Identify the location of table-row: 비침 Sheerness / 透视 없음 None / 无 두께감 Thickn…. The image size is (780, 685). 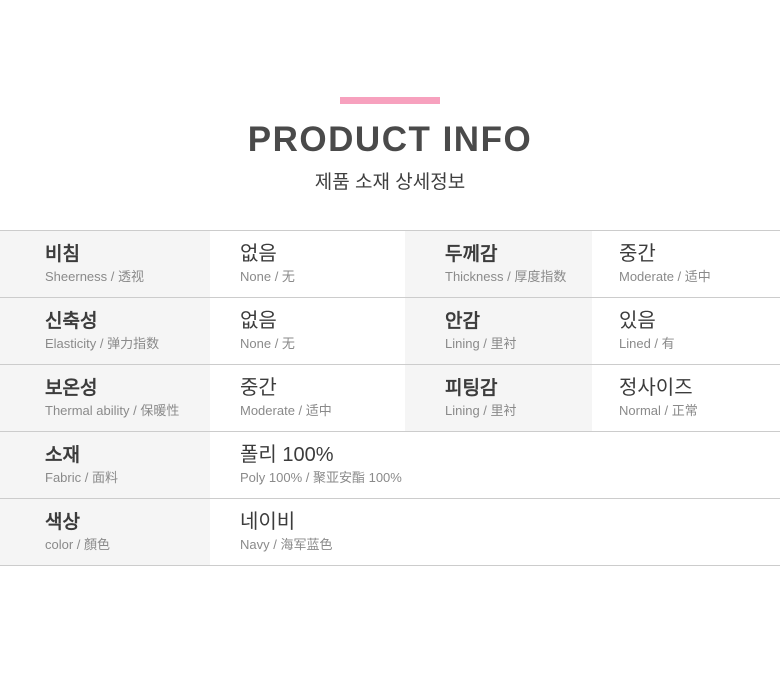
(390, 263).